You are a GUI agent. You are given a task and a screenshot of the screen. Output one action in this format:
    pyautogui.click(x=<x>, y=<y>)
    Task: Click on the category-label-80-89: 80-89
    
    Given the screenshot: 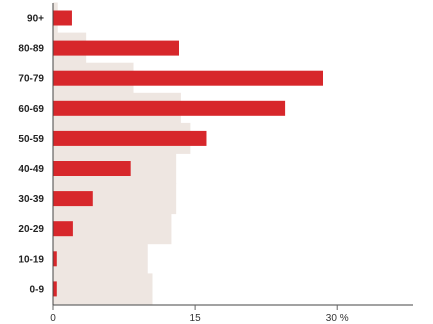 What is the action you would take?
    pyautogui.click(x=31, y=49)
    